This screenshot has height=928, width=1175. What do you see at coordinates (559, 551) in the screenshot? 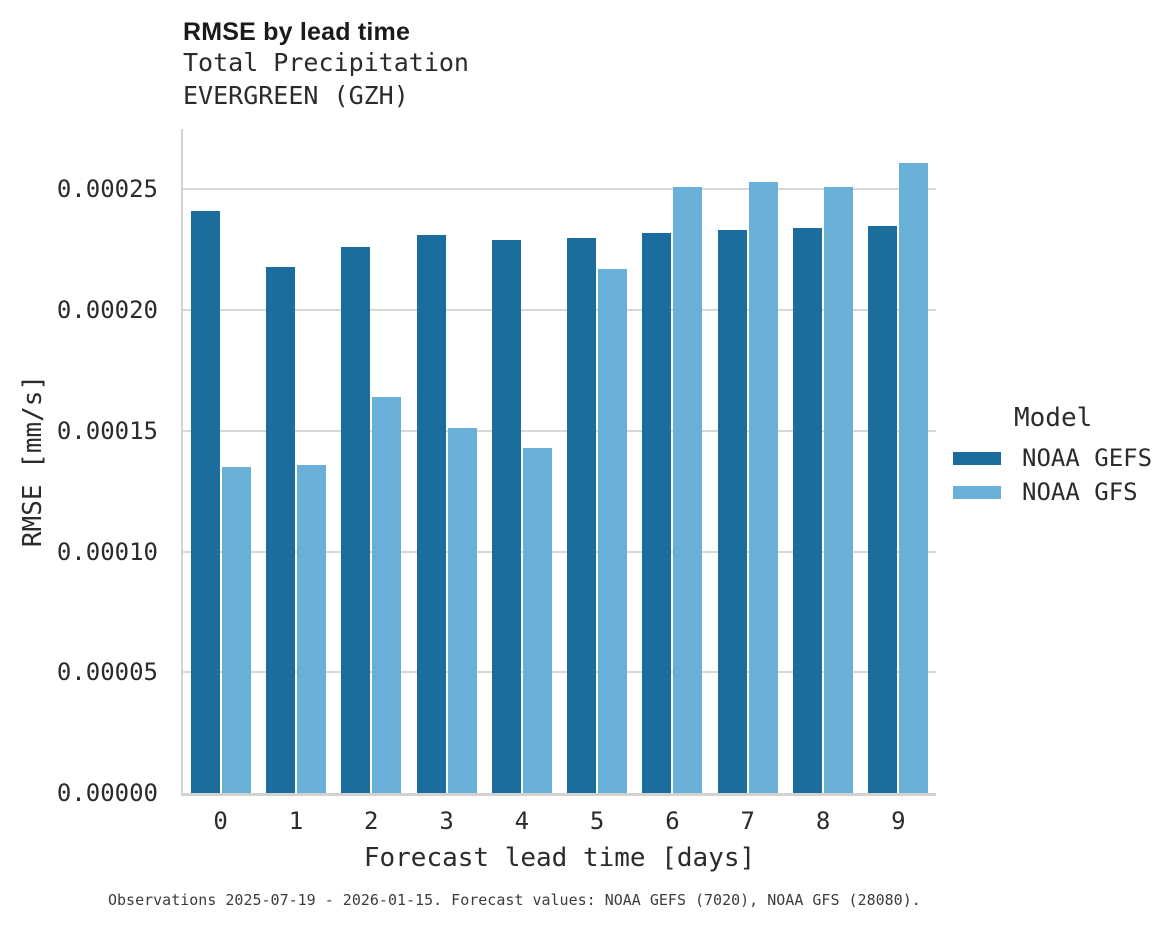
I see `gridline-y-0.00010` at bounding box center [559, 551].